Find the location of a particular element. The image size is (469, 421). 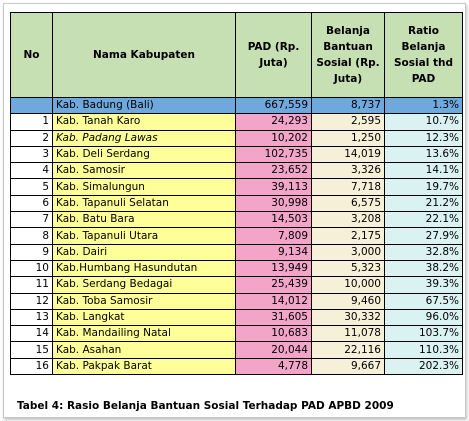

cell-ratio: 67.5% is located at coordinates (423, 301).